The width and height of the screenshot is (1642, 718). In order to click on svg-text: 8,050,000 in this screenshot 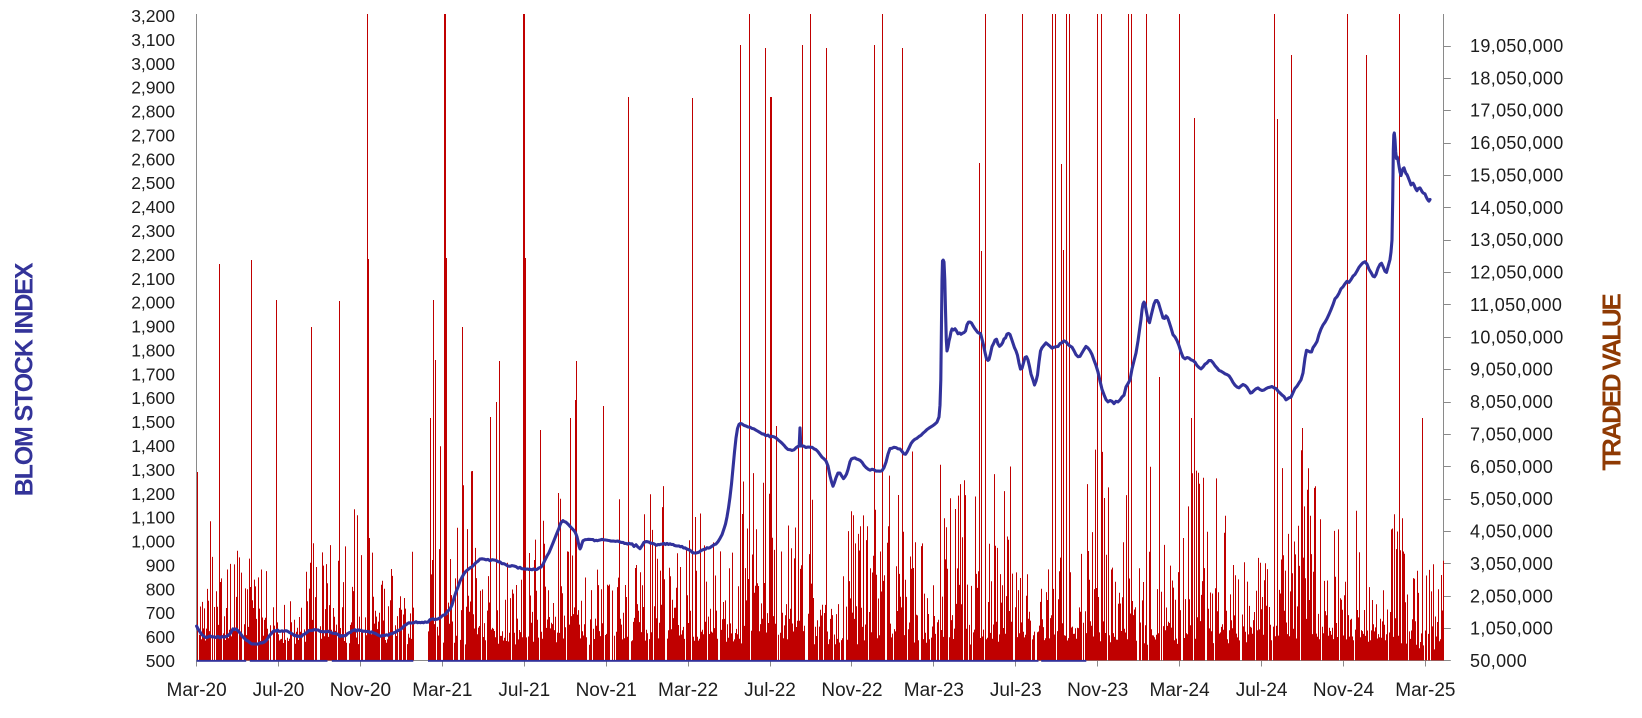, I will do `click(1511, 402)`.